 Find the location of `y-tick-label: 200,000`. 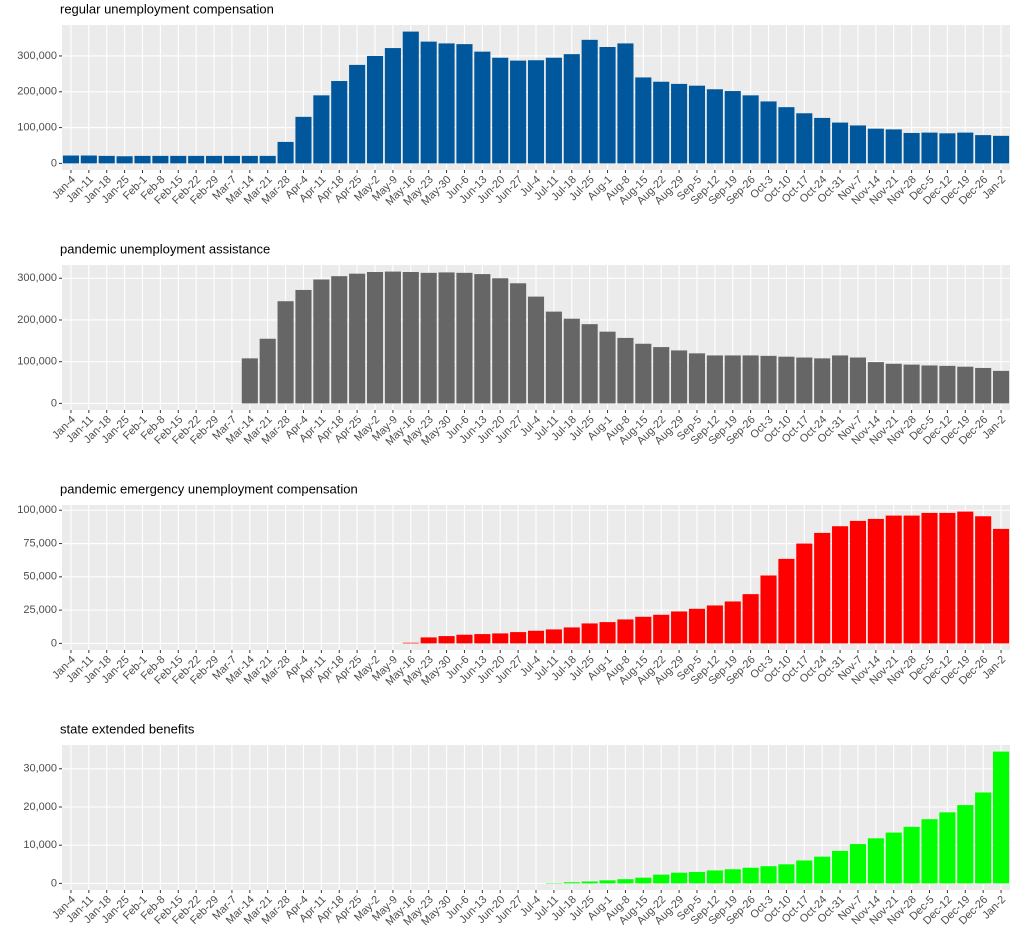

y-tick-label: 200,000 is located at coordinates (37, 320).